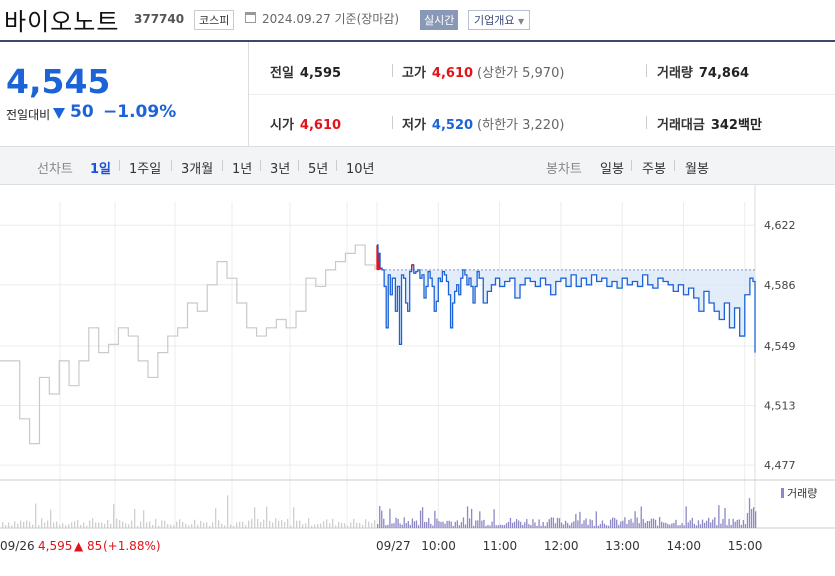  What do you see at coordinates (124, 94) in the screenshot?
I see `price-box: 4,545 전일대비 50 −1.09%` at bounding box center [124, 94].